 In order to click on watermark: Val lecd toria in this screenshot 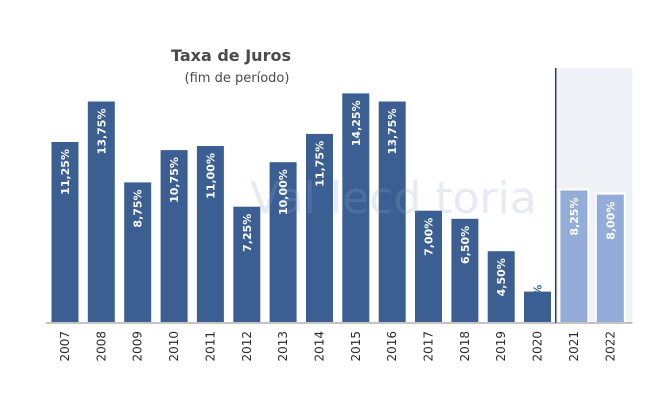, I will do `click(393, 198)`.